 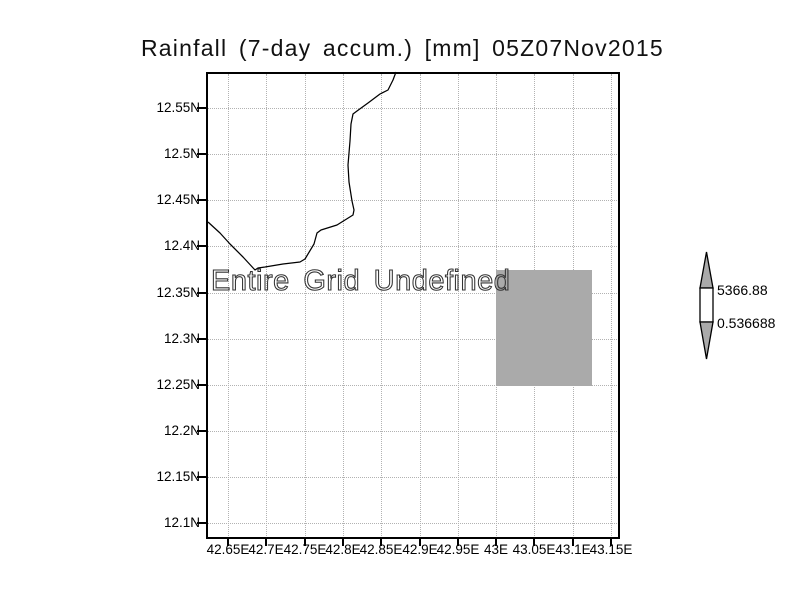 I want to click on undefined-data-block, so click(x=544, y=328).